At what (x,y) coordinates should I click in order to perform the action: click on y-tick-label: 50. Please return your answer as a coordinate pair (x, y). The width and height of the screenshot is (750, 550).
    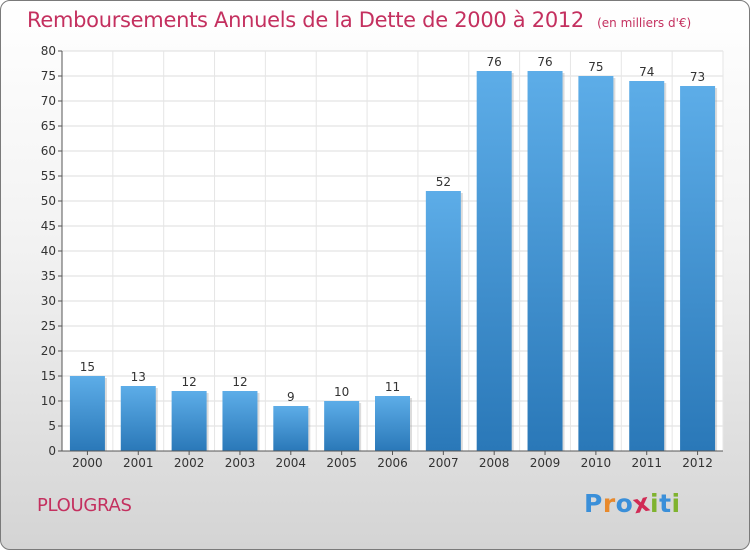
    Looking at the image, I should click on (48, 201).